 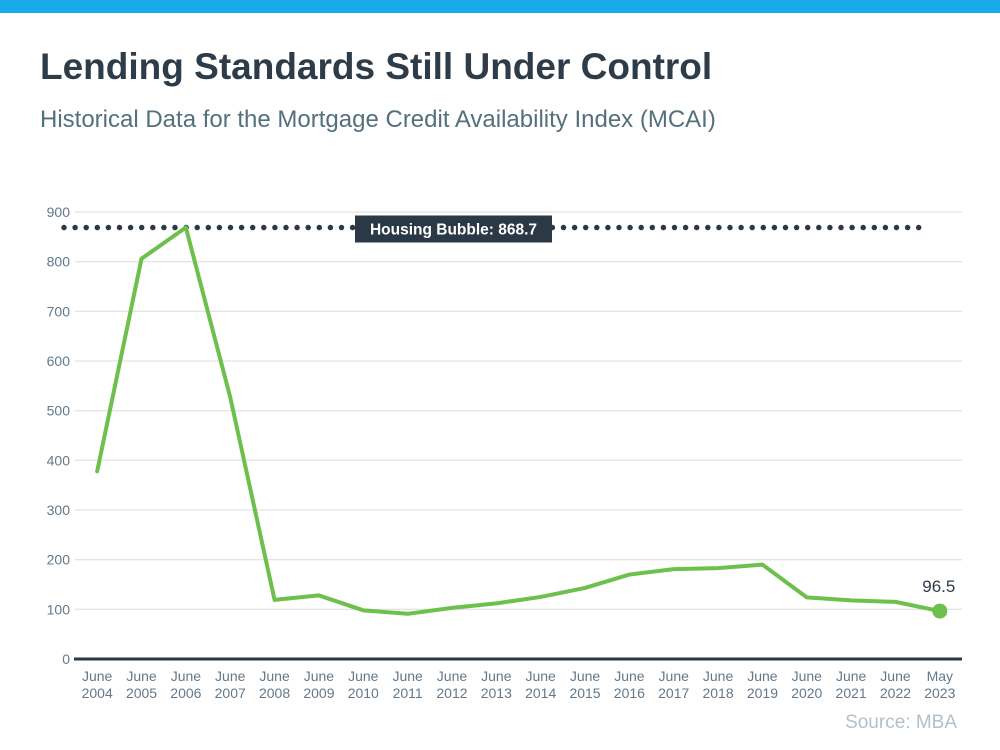 I want to click on source-label: Source: MBA, so click(x=901, y=722).